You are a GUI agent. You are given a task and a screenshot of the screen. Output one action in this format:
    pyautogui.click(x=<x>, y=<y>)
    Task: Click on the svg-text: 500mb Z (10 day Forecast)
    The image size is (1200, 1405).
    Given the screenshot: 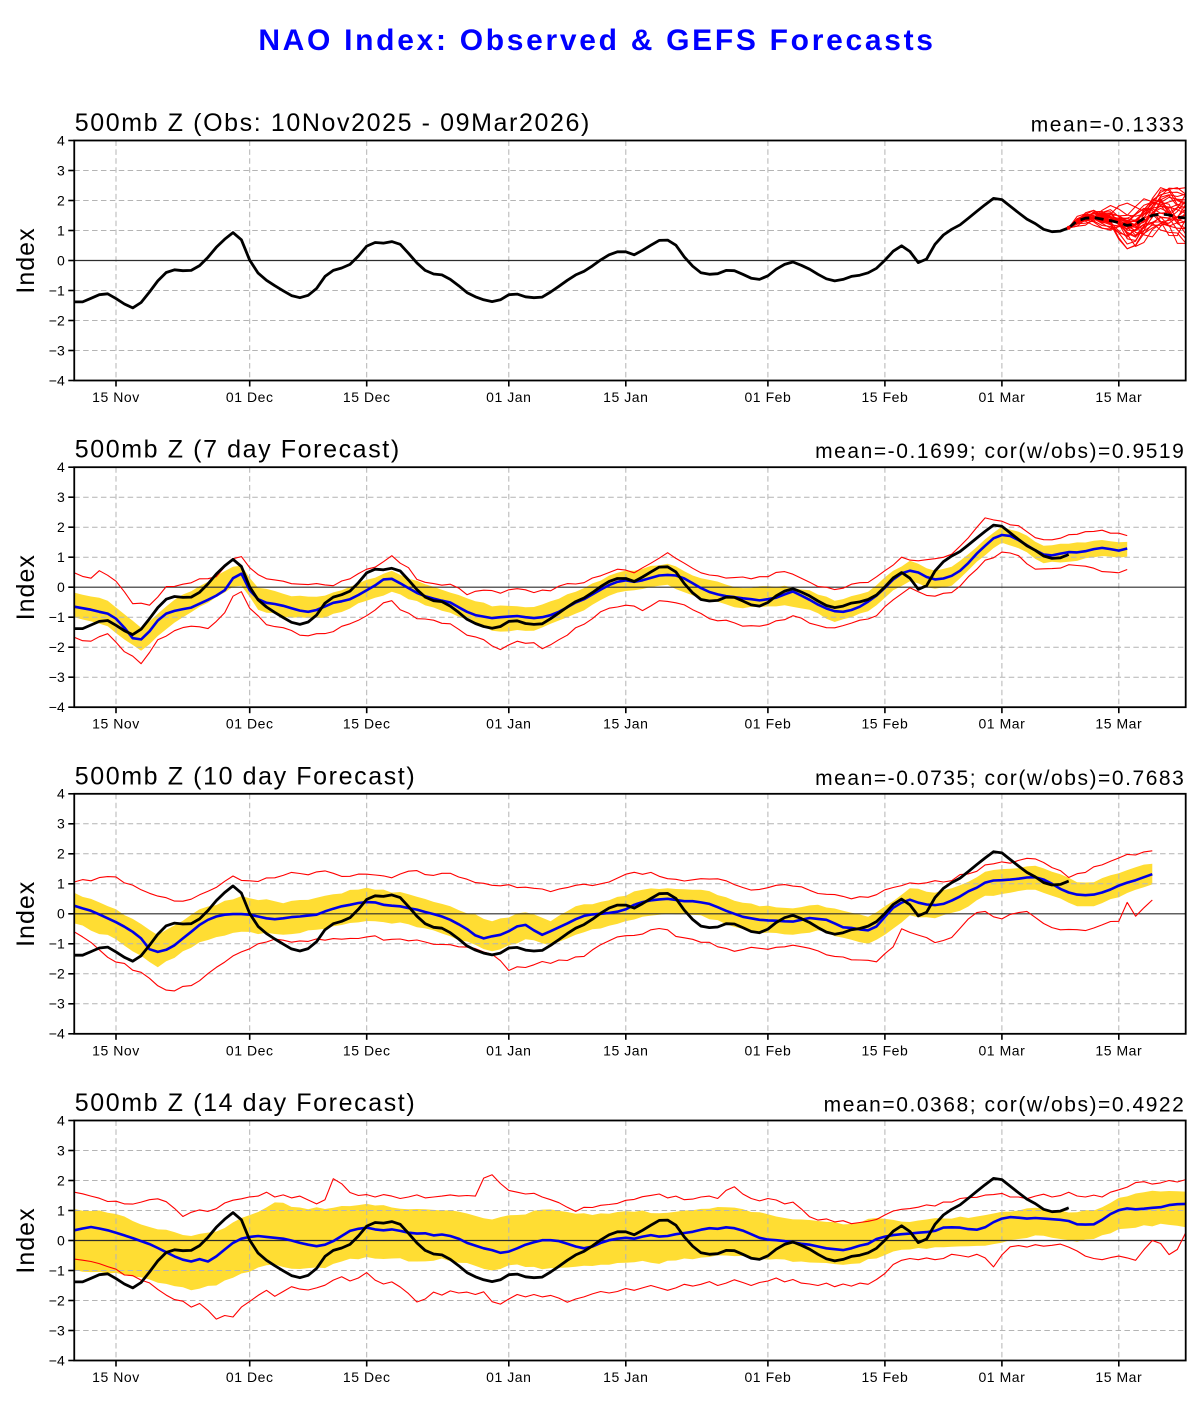 What is the action you would take?
    pyautogui.click(x=246, y=776)
    